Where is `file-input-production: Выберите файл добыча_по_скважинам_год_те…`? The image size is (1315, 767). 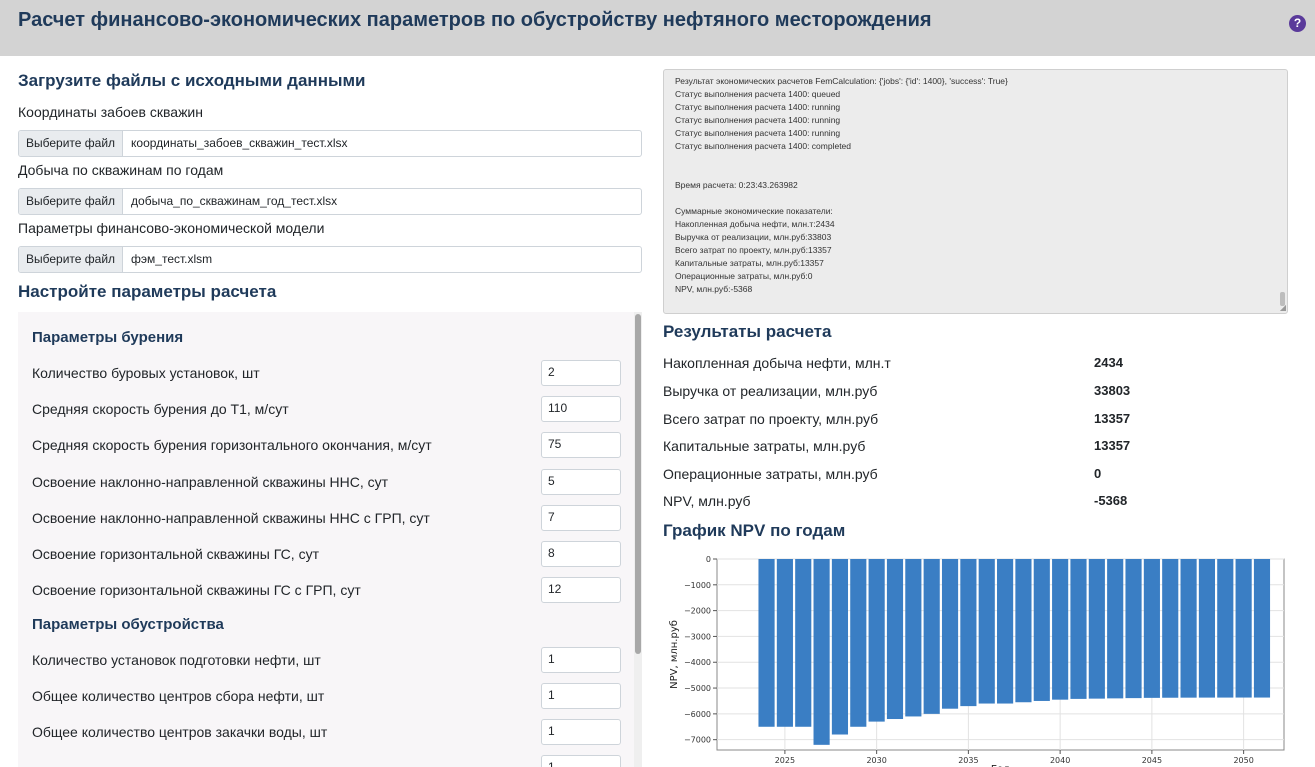 file-input-production: Выберите файл добыча_по_скважинам_год_те… is located at coordinates (330, 201).